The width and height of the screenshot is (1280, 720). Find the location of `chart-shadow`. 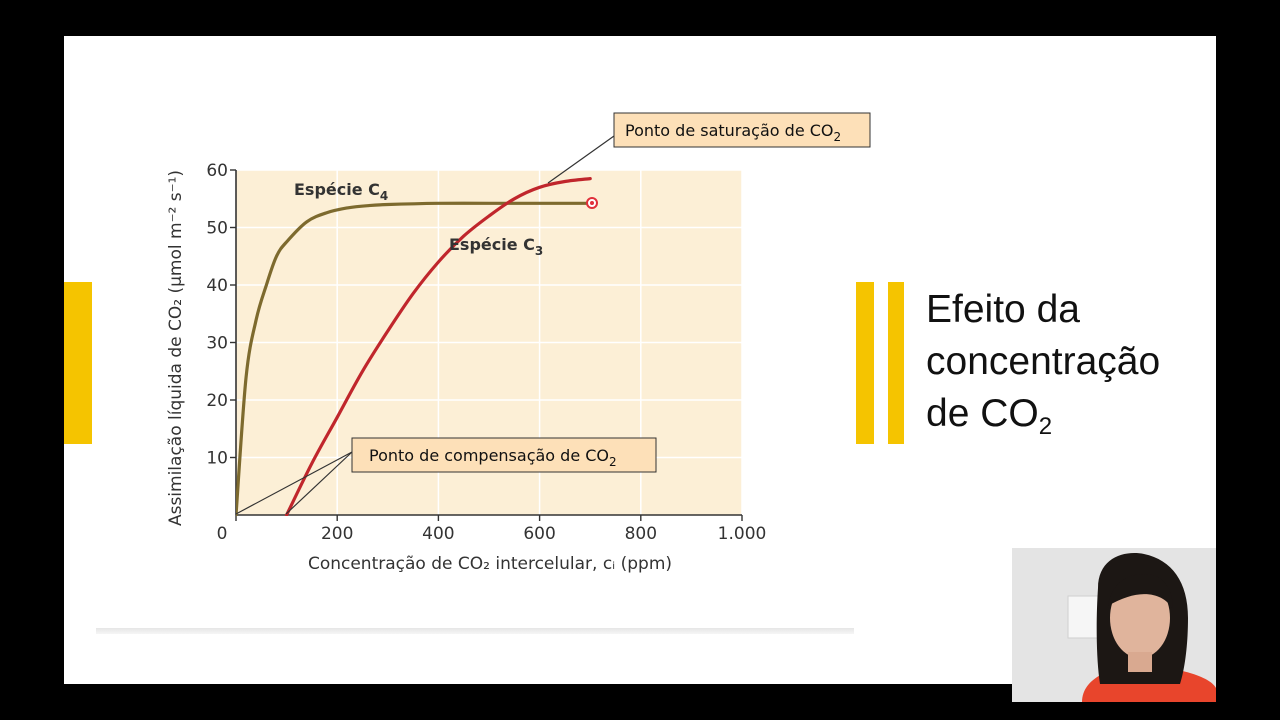

chart-shadow is located at coordinates (475, 631).